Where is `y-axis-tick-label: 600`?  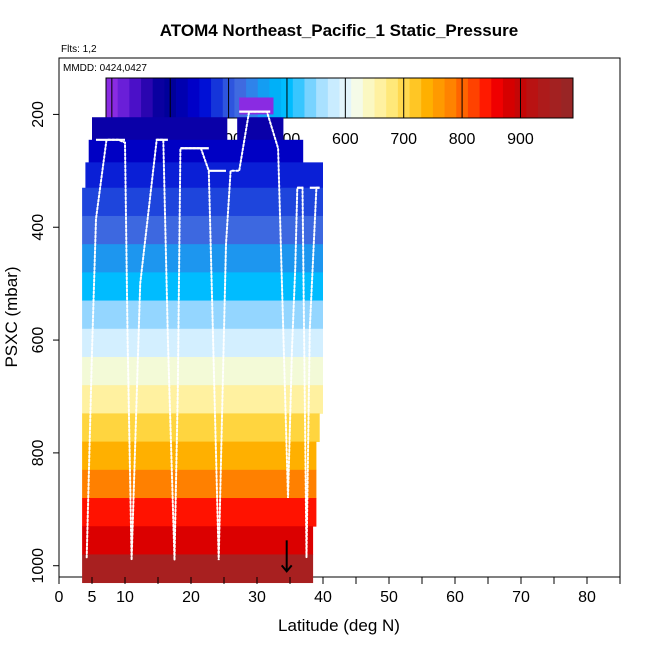
y-axis-tick-label: 600 is located at coordinates (38, 340).